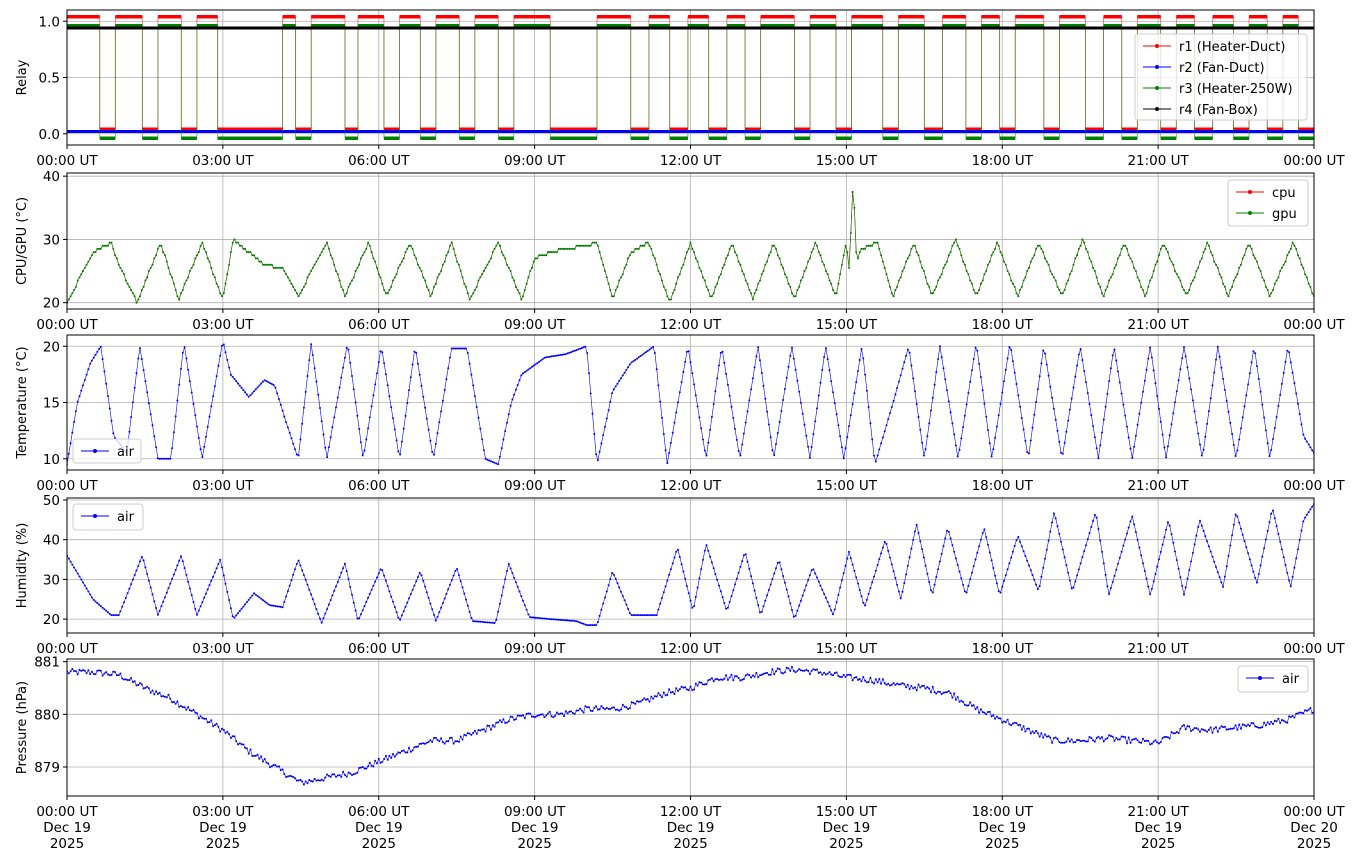 The image size is (1355, 861). I want to click on legend-label: cpu, so click(1284, 193).